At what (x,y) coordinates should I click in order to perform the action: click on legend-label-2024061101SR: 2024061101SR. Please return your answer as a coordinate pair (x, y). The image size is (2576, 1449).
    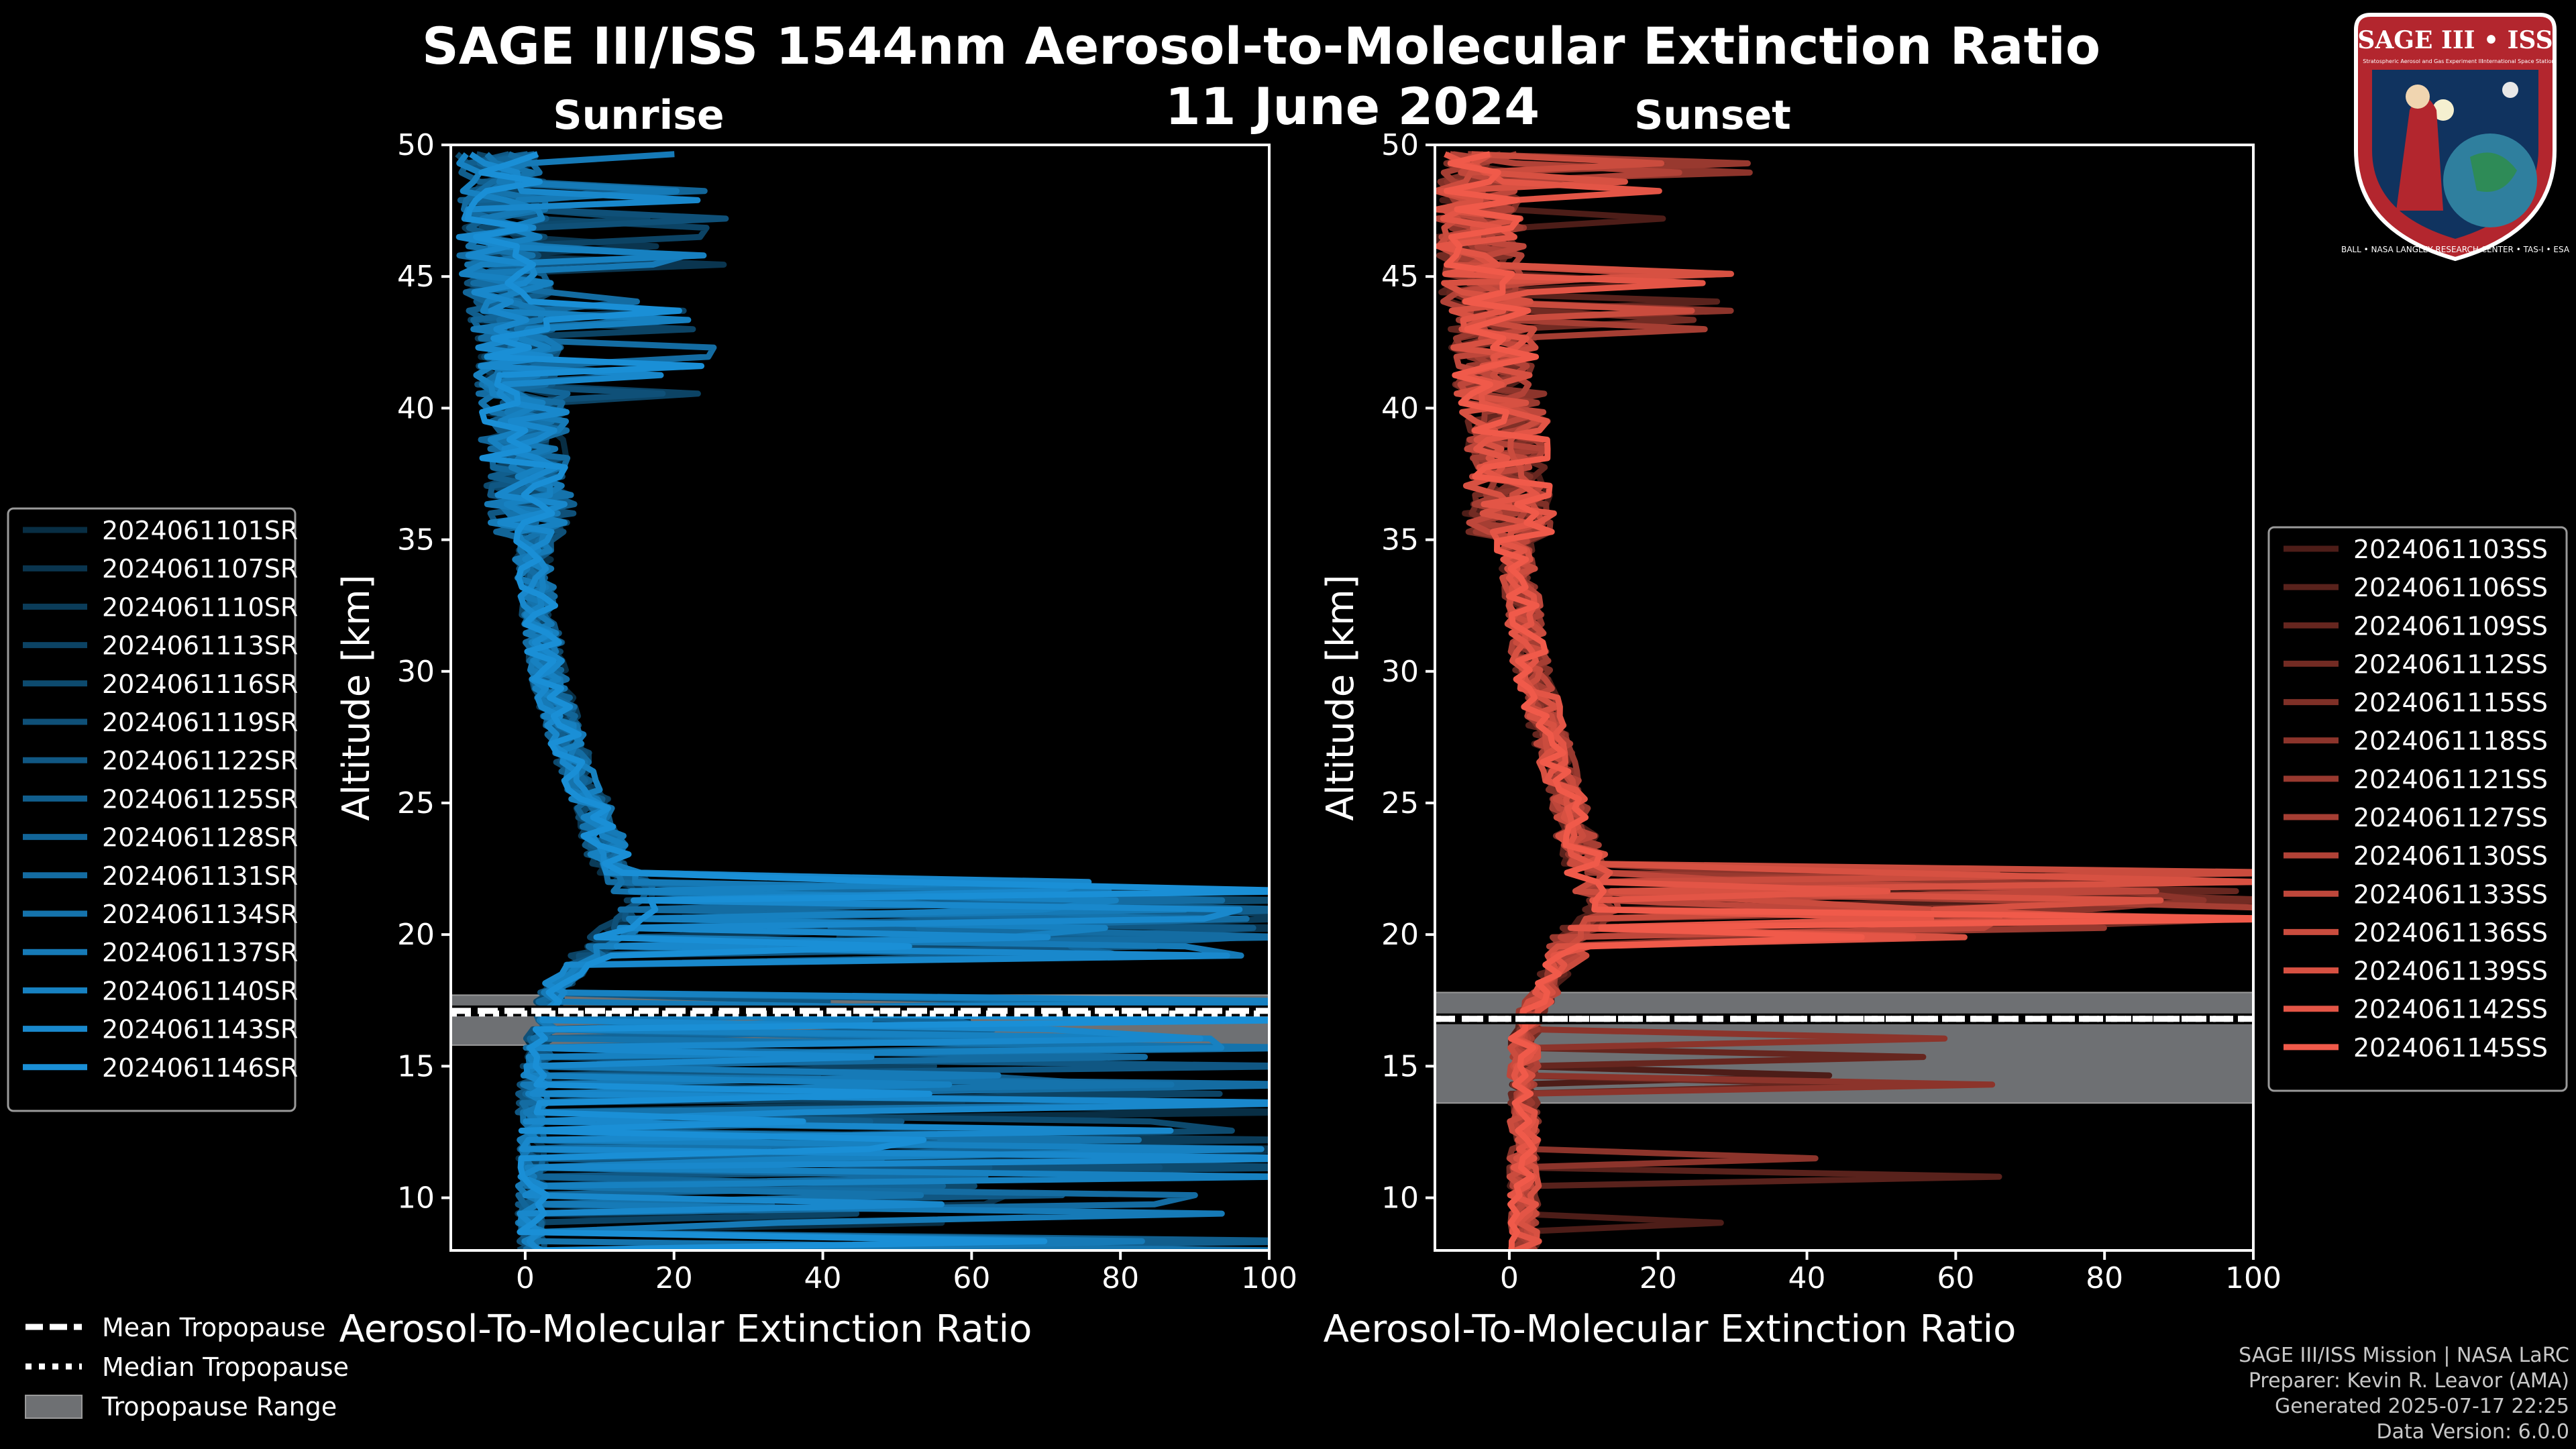
    Looking at the image, I should click on (200, 530).